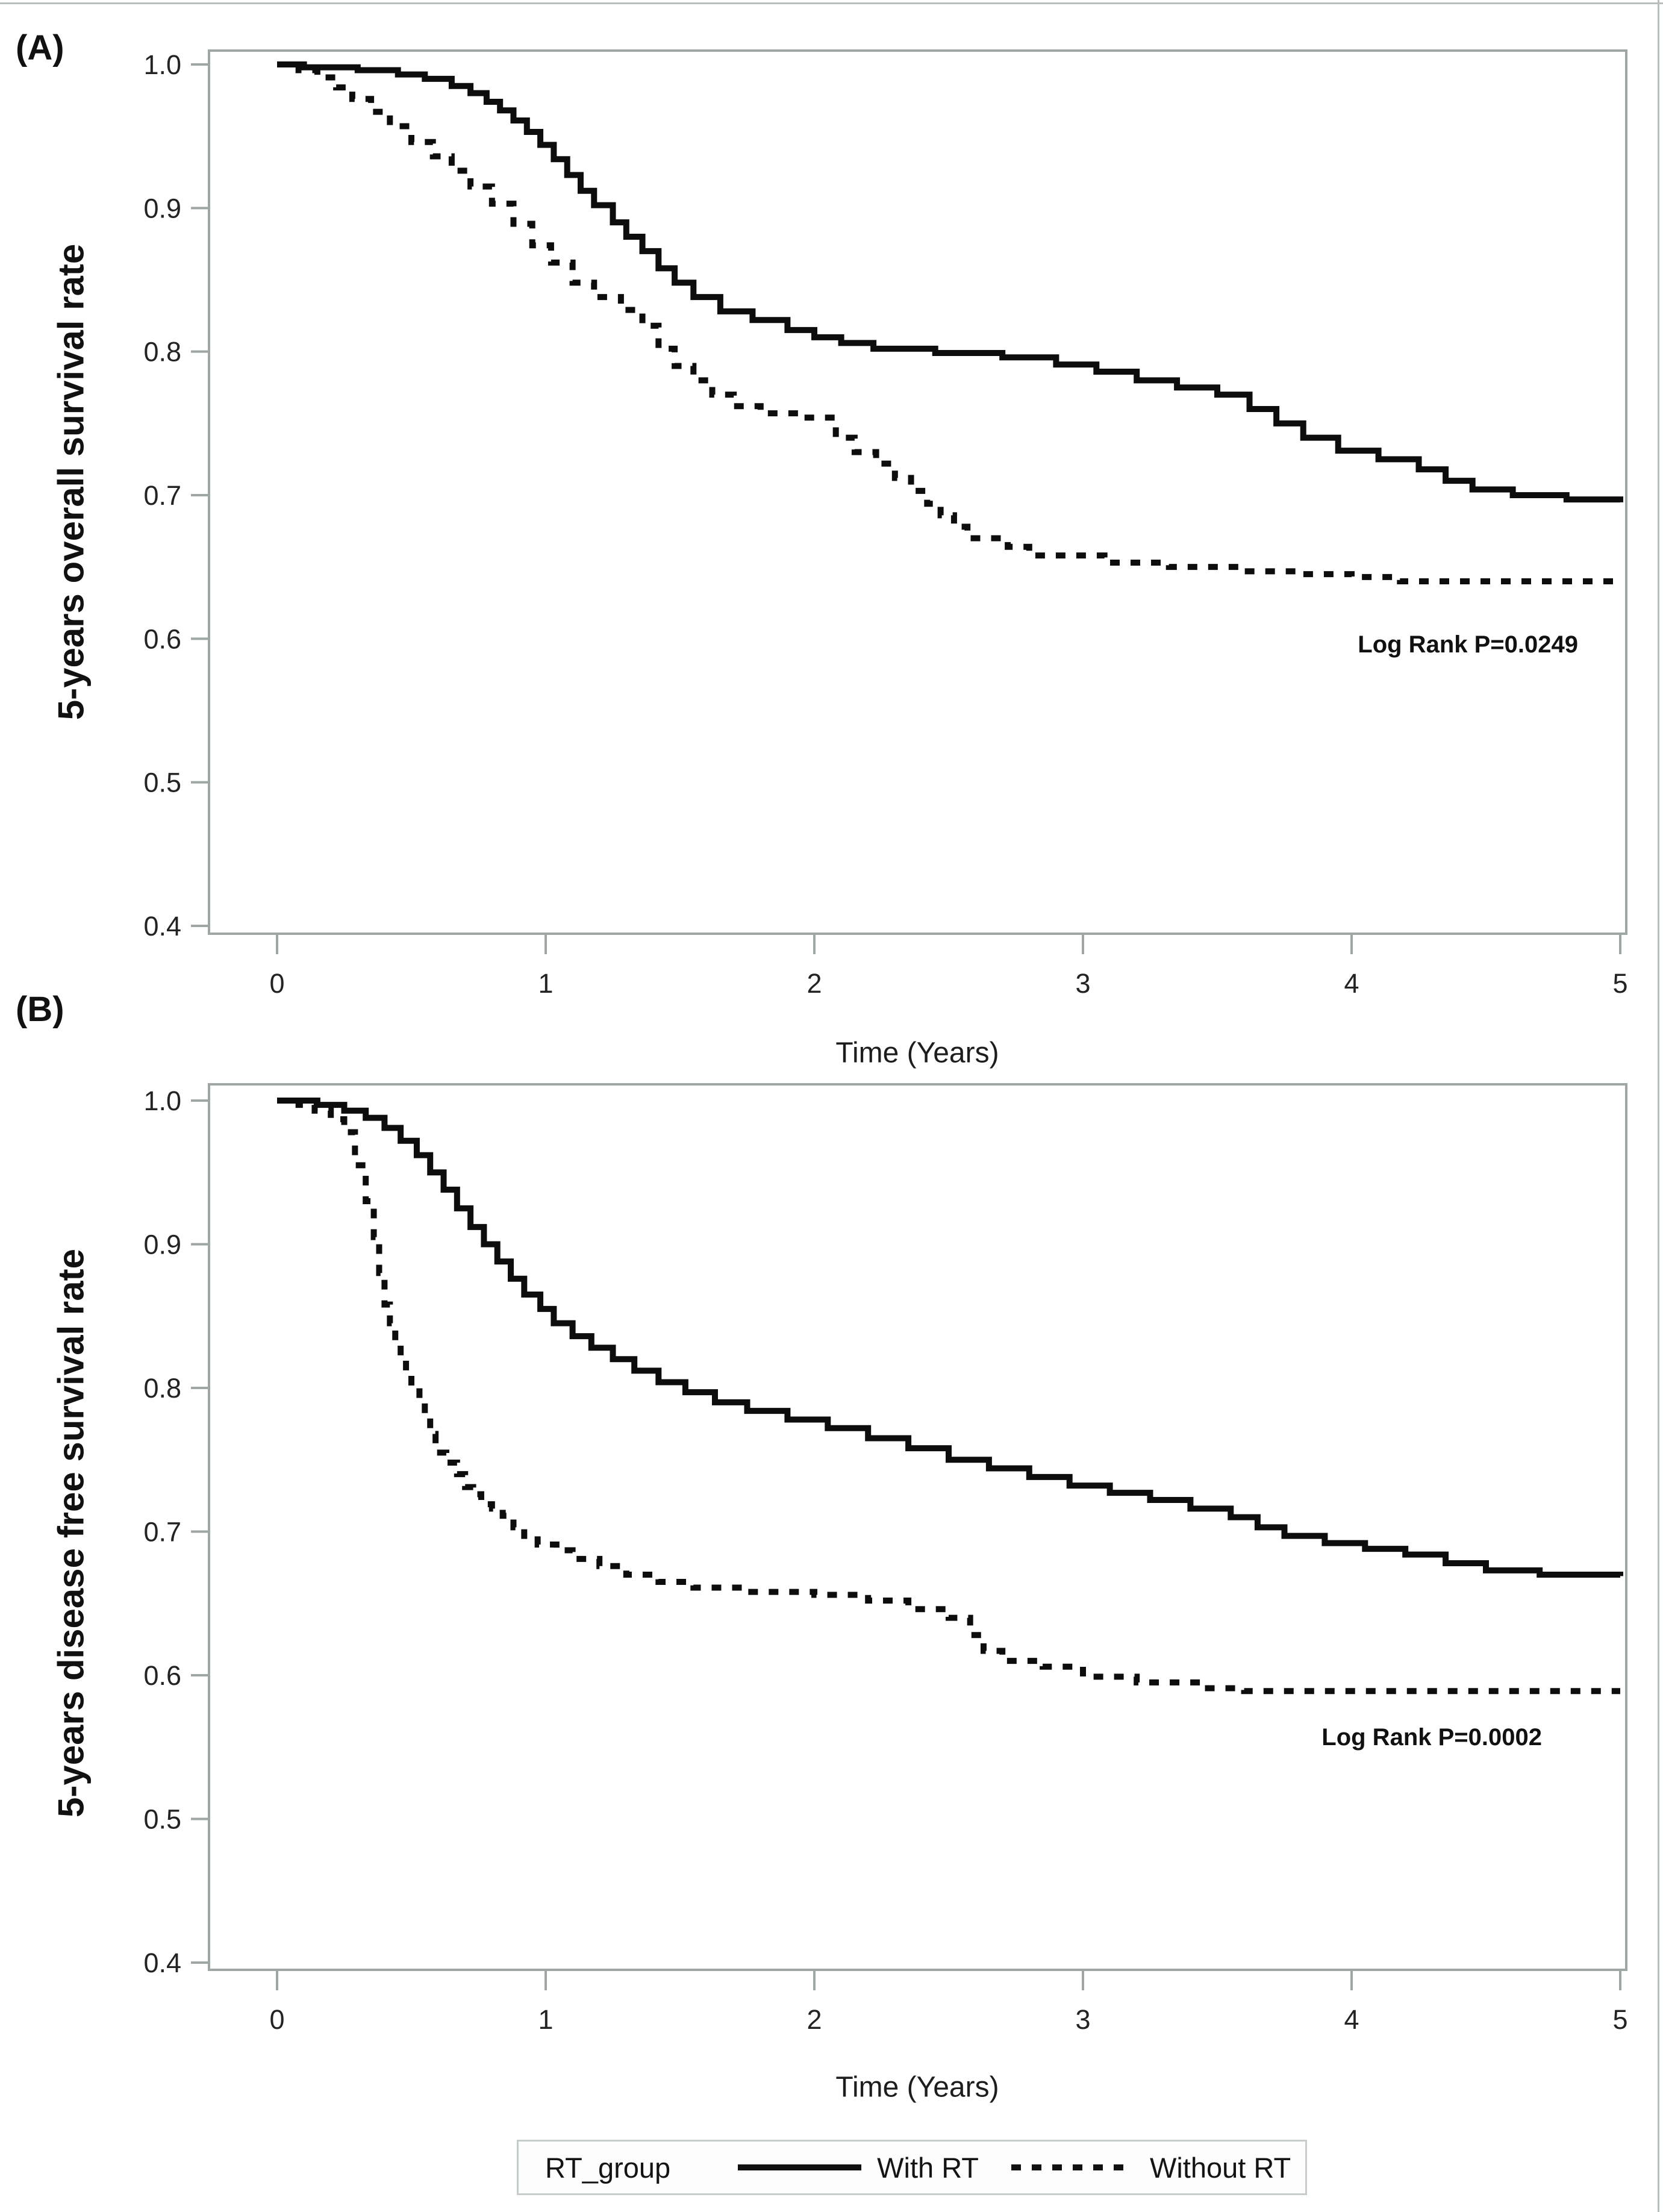 The width and height of the screenshot is (1663, 2212). What do you see at coordinates (917, 2087) in the screenshot?
I see `panel-b-x-axis-title: Time (Years)` at bounding box center [917, 2087].